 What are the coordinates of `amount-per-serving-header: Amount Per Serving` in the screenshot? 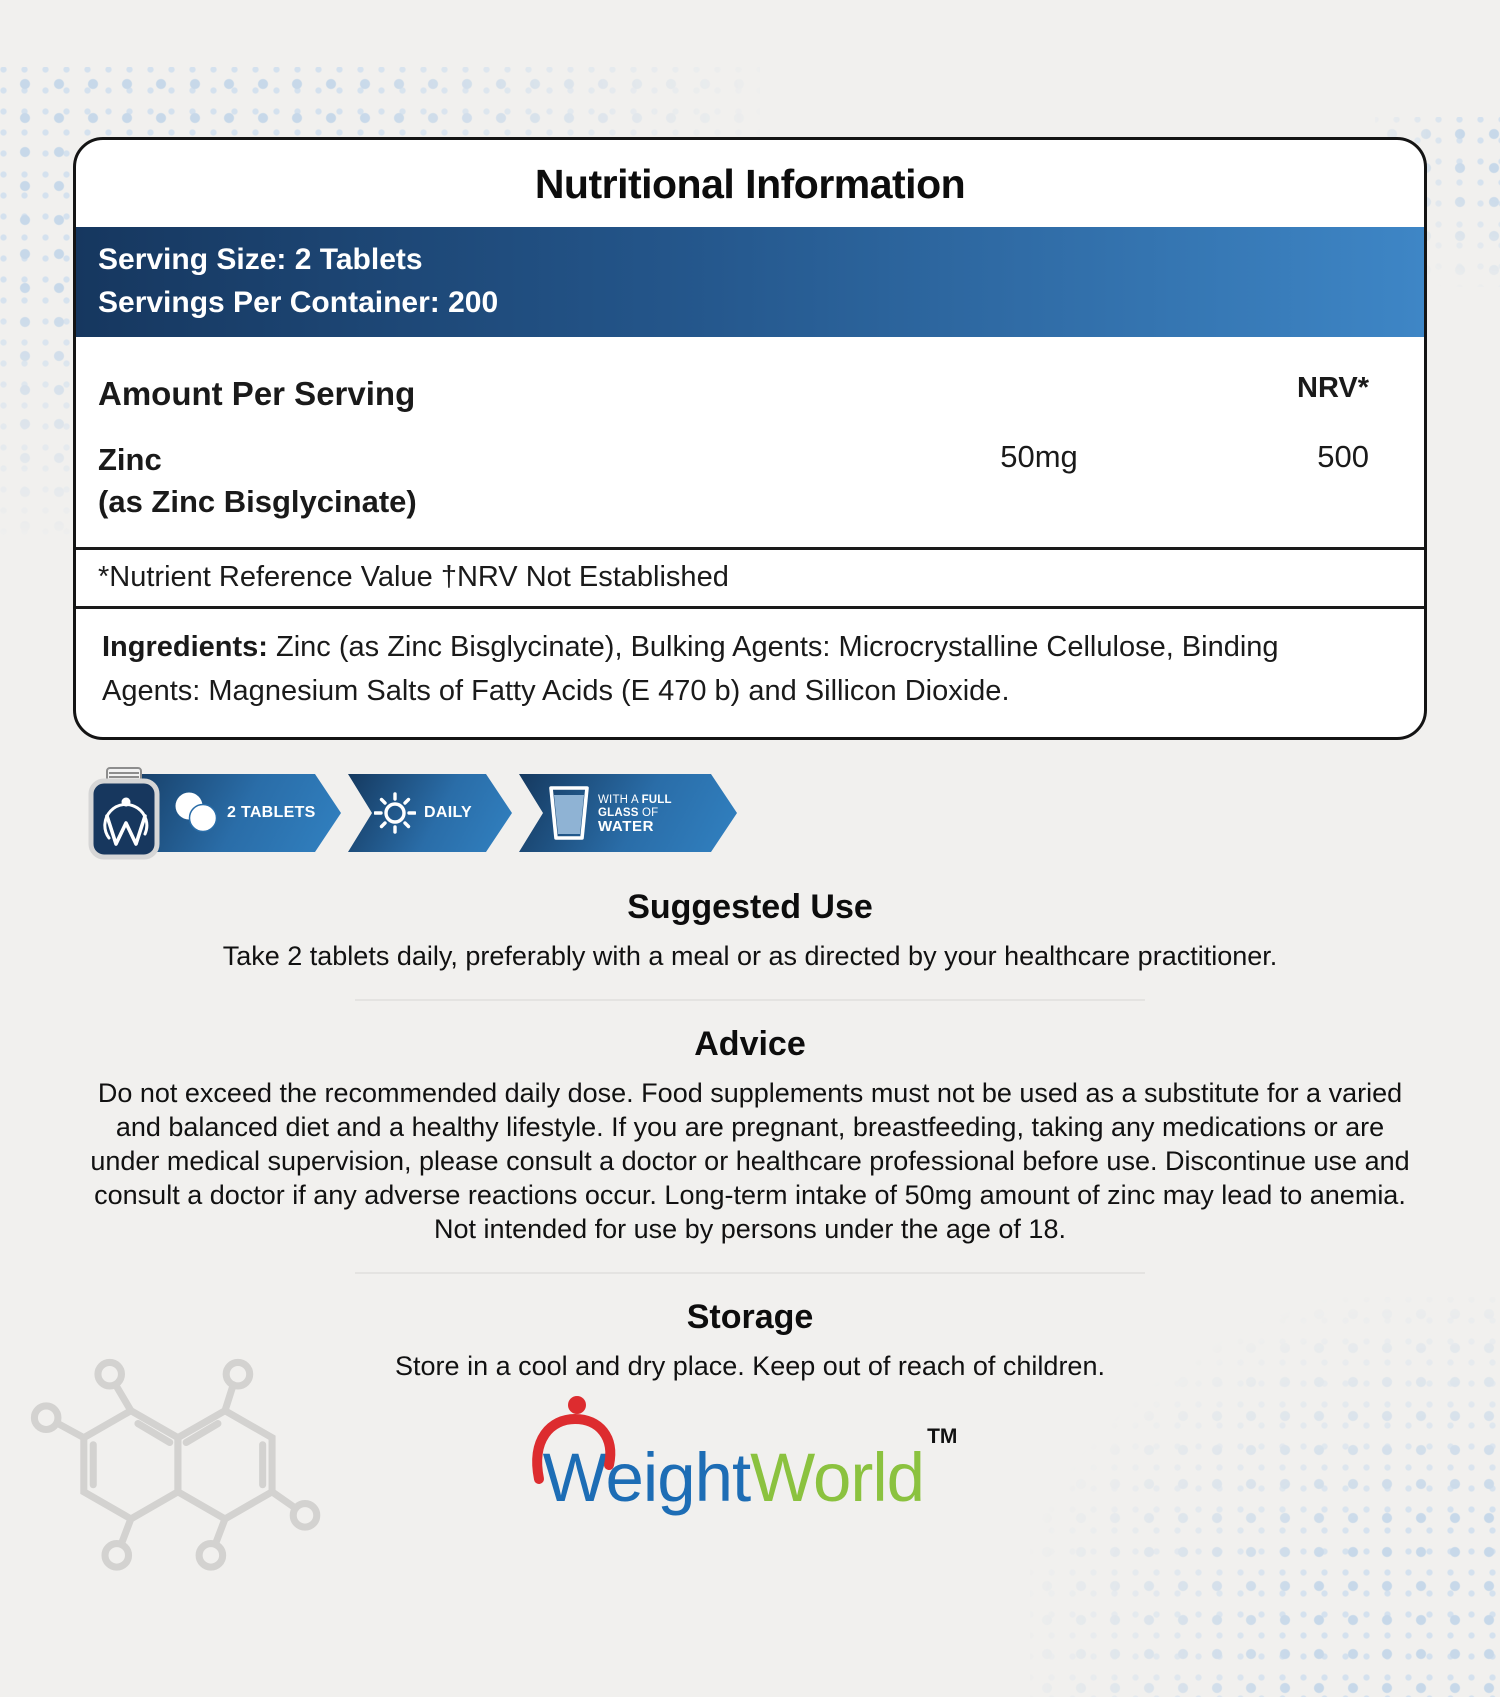 It's located at (257, 393).